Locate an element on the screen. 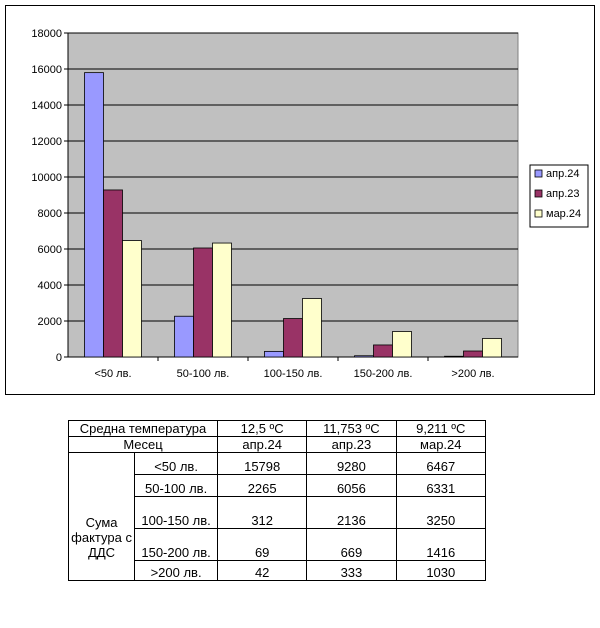 The image size is (600, 628). temperature-cell: 9,211 ºC is located at coordinates (441, 428).